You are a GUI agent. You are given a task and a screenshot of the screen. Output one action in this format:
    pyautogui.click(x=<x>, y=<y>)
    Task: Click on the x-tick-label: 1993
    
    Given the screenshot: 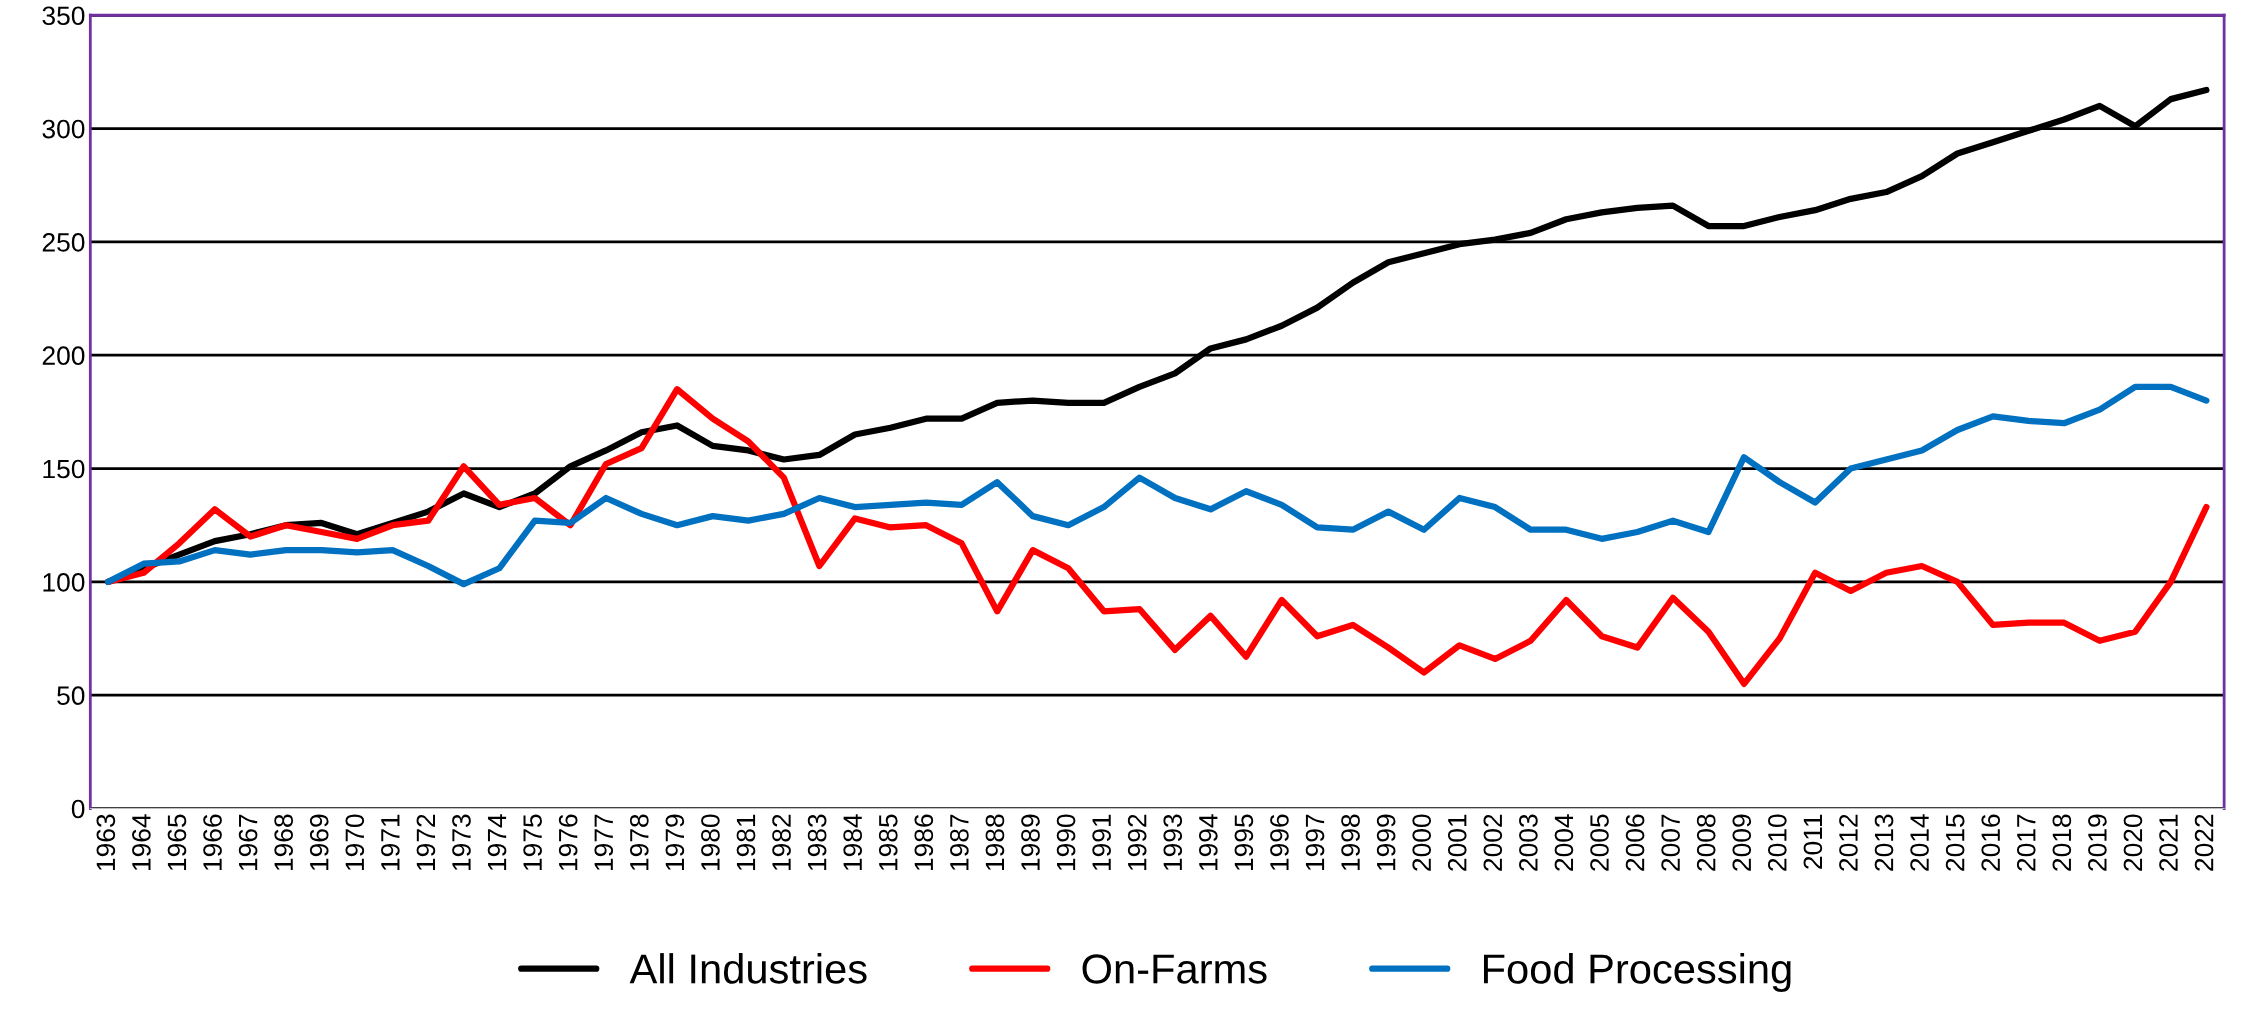 What is the action you would take?
    pyautogui.click(x=1173, y=842)
    